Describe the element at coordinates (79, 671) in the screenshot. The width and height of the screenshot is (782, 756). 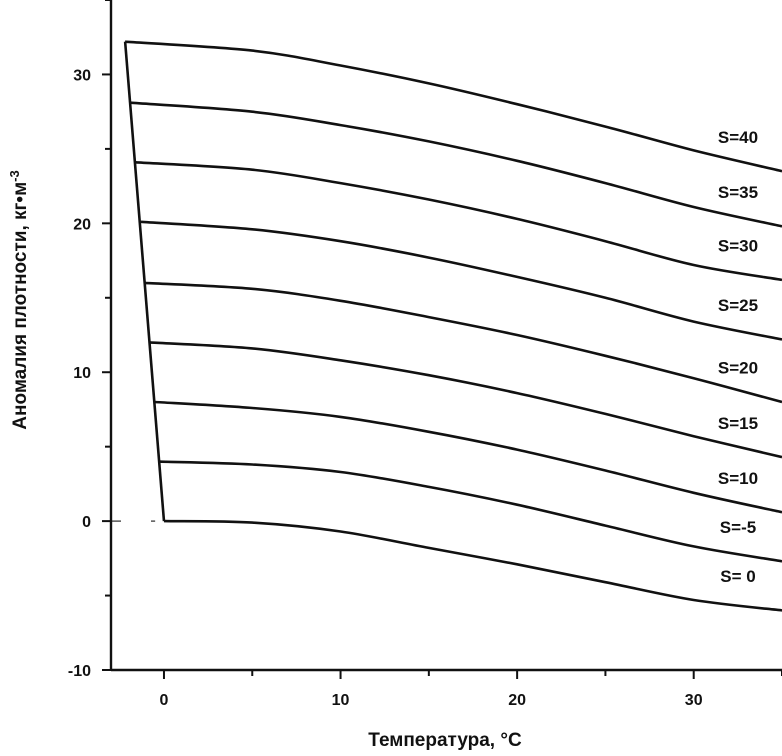
I see `y-tick-label: -10` at that location.